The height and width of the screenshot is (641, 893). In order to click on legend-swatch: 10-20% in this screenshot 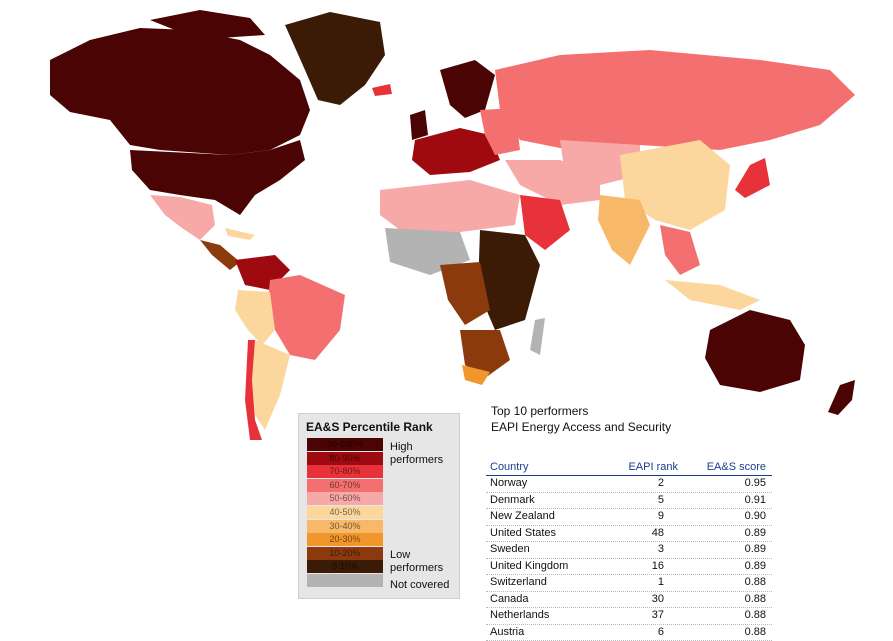, I will do `click(345, 553)`.